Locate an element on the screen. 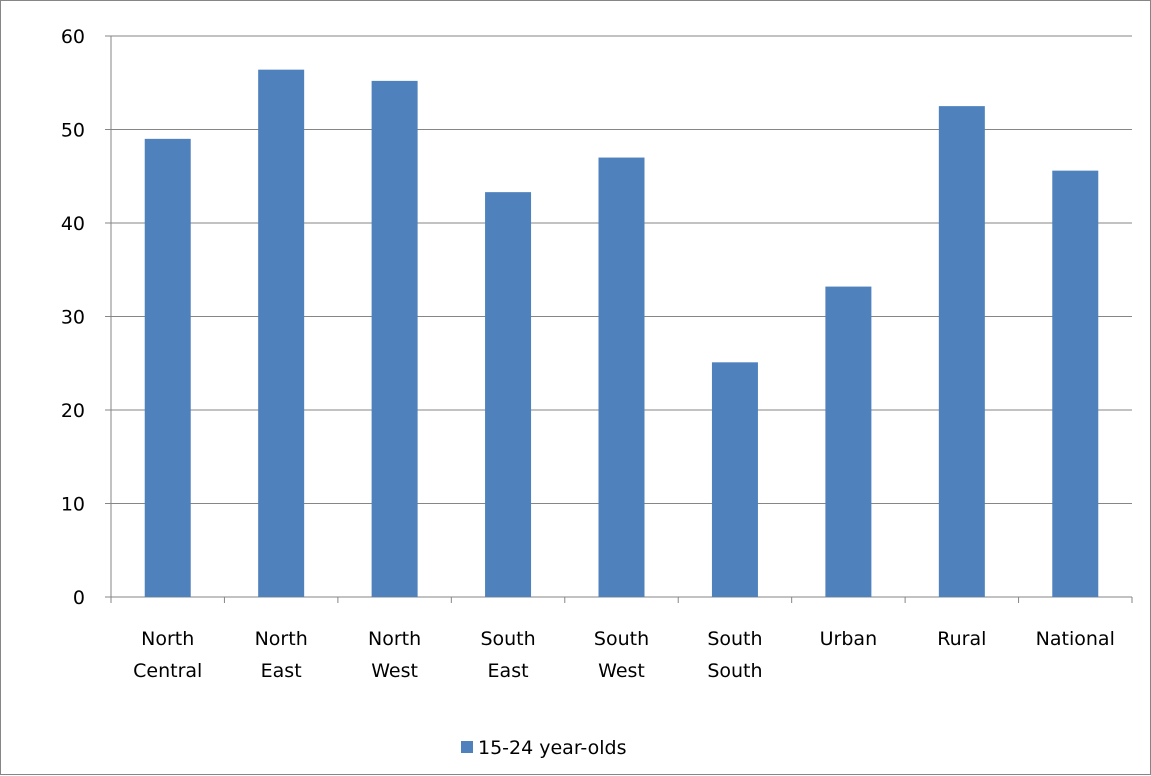 This screenshot has height=776, width=1151. legend-label: 15-24 year-olds is located at coordinates (552, 748).